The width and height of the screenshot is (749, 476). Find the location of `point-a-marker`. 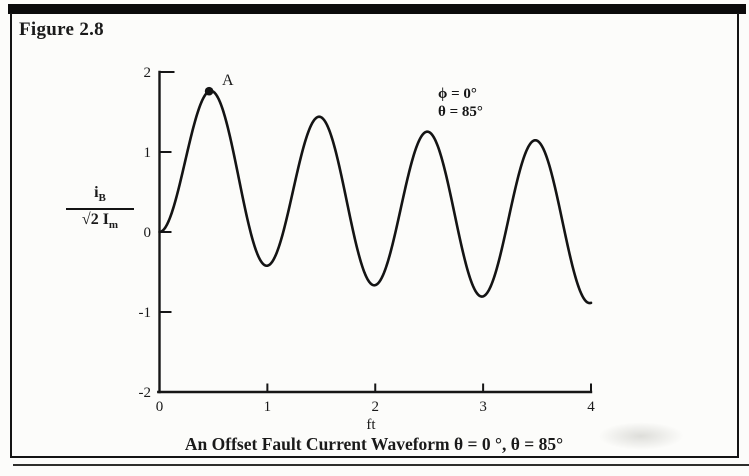

point-a-marker is located at coordinates (209, 91).